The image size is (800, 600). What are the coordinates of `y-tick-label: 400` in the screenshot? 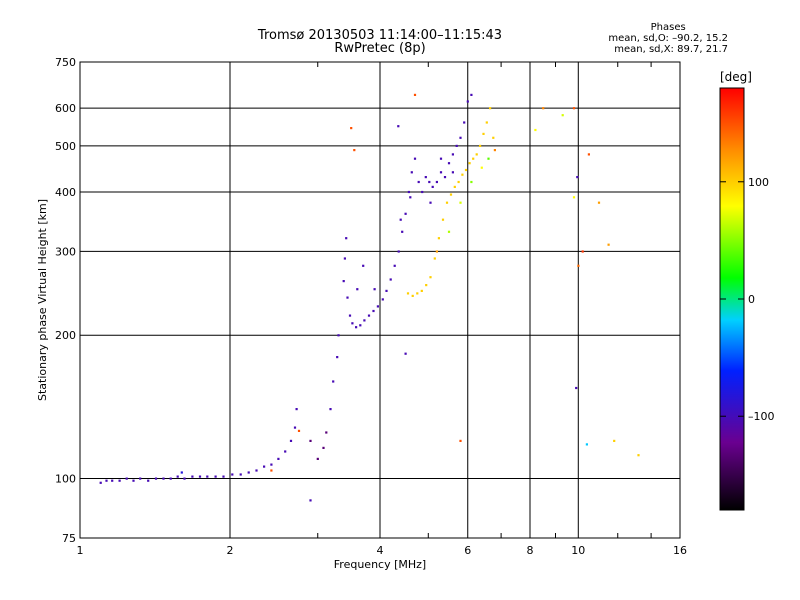 It's located at (65, 192).